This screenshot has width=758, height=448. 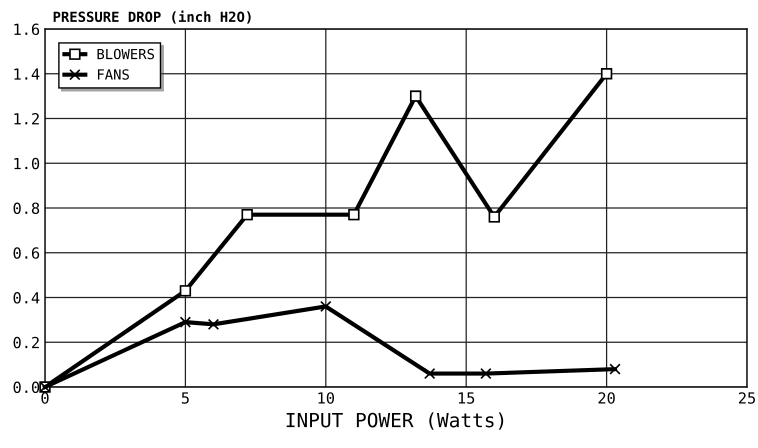 What do you see at coordinates (746, 398) in the screenshot?
I see `x-tick-label: 25` at bounding box center [746, 398].